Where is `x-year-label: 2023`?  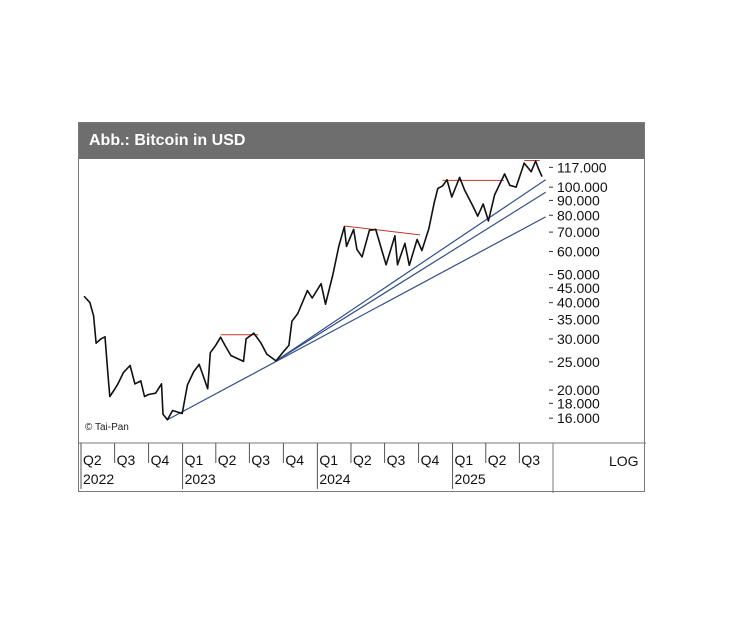
x-year-label: 2023 is located at coordinates (200, 479).